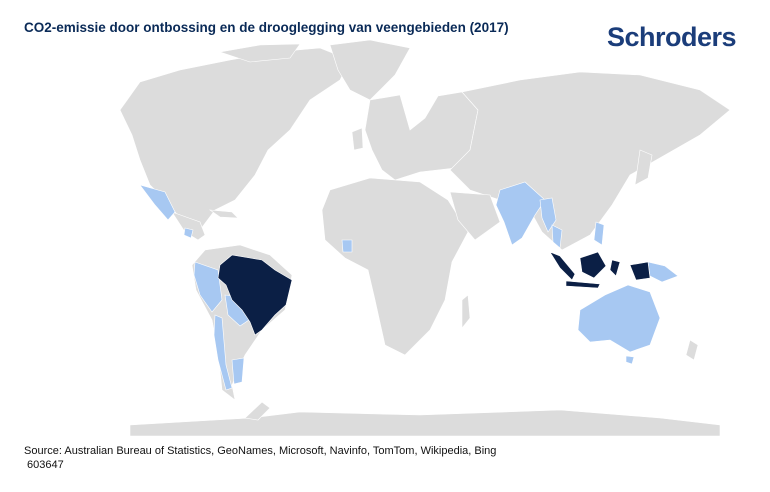  What do you see at coordinates (260, 53) in the screenshot?
I see `land-arctic-islands` at bounding box center [260, 53].